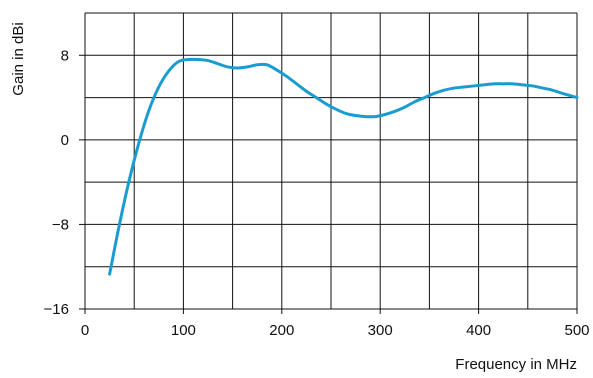 This screenshot has height=378, width=593. Describe the element at coordinates (183, 330) in the screenshot. I see `x-tick-label: 100` at that location.